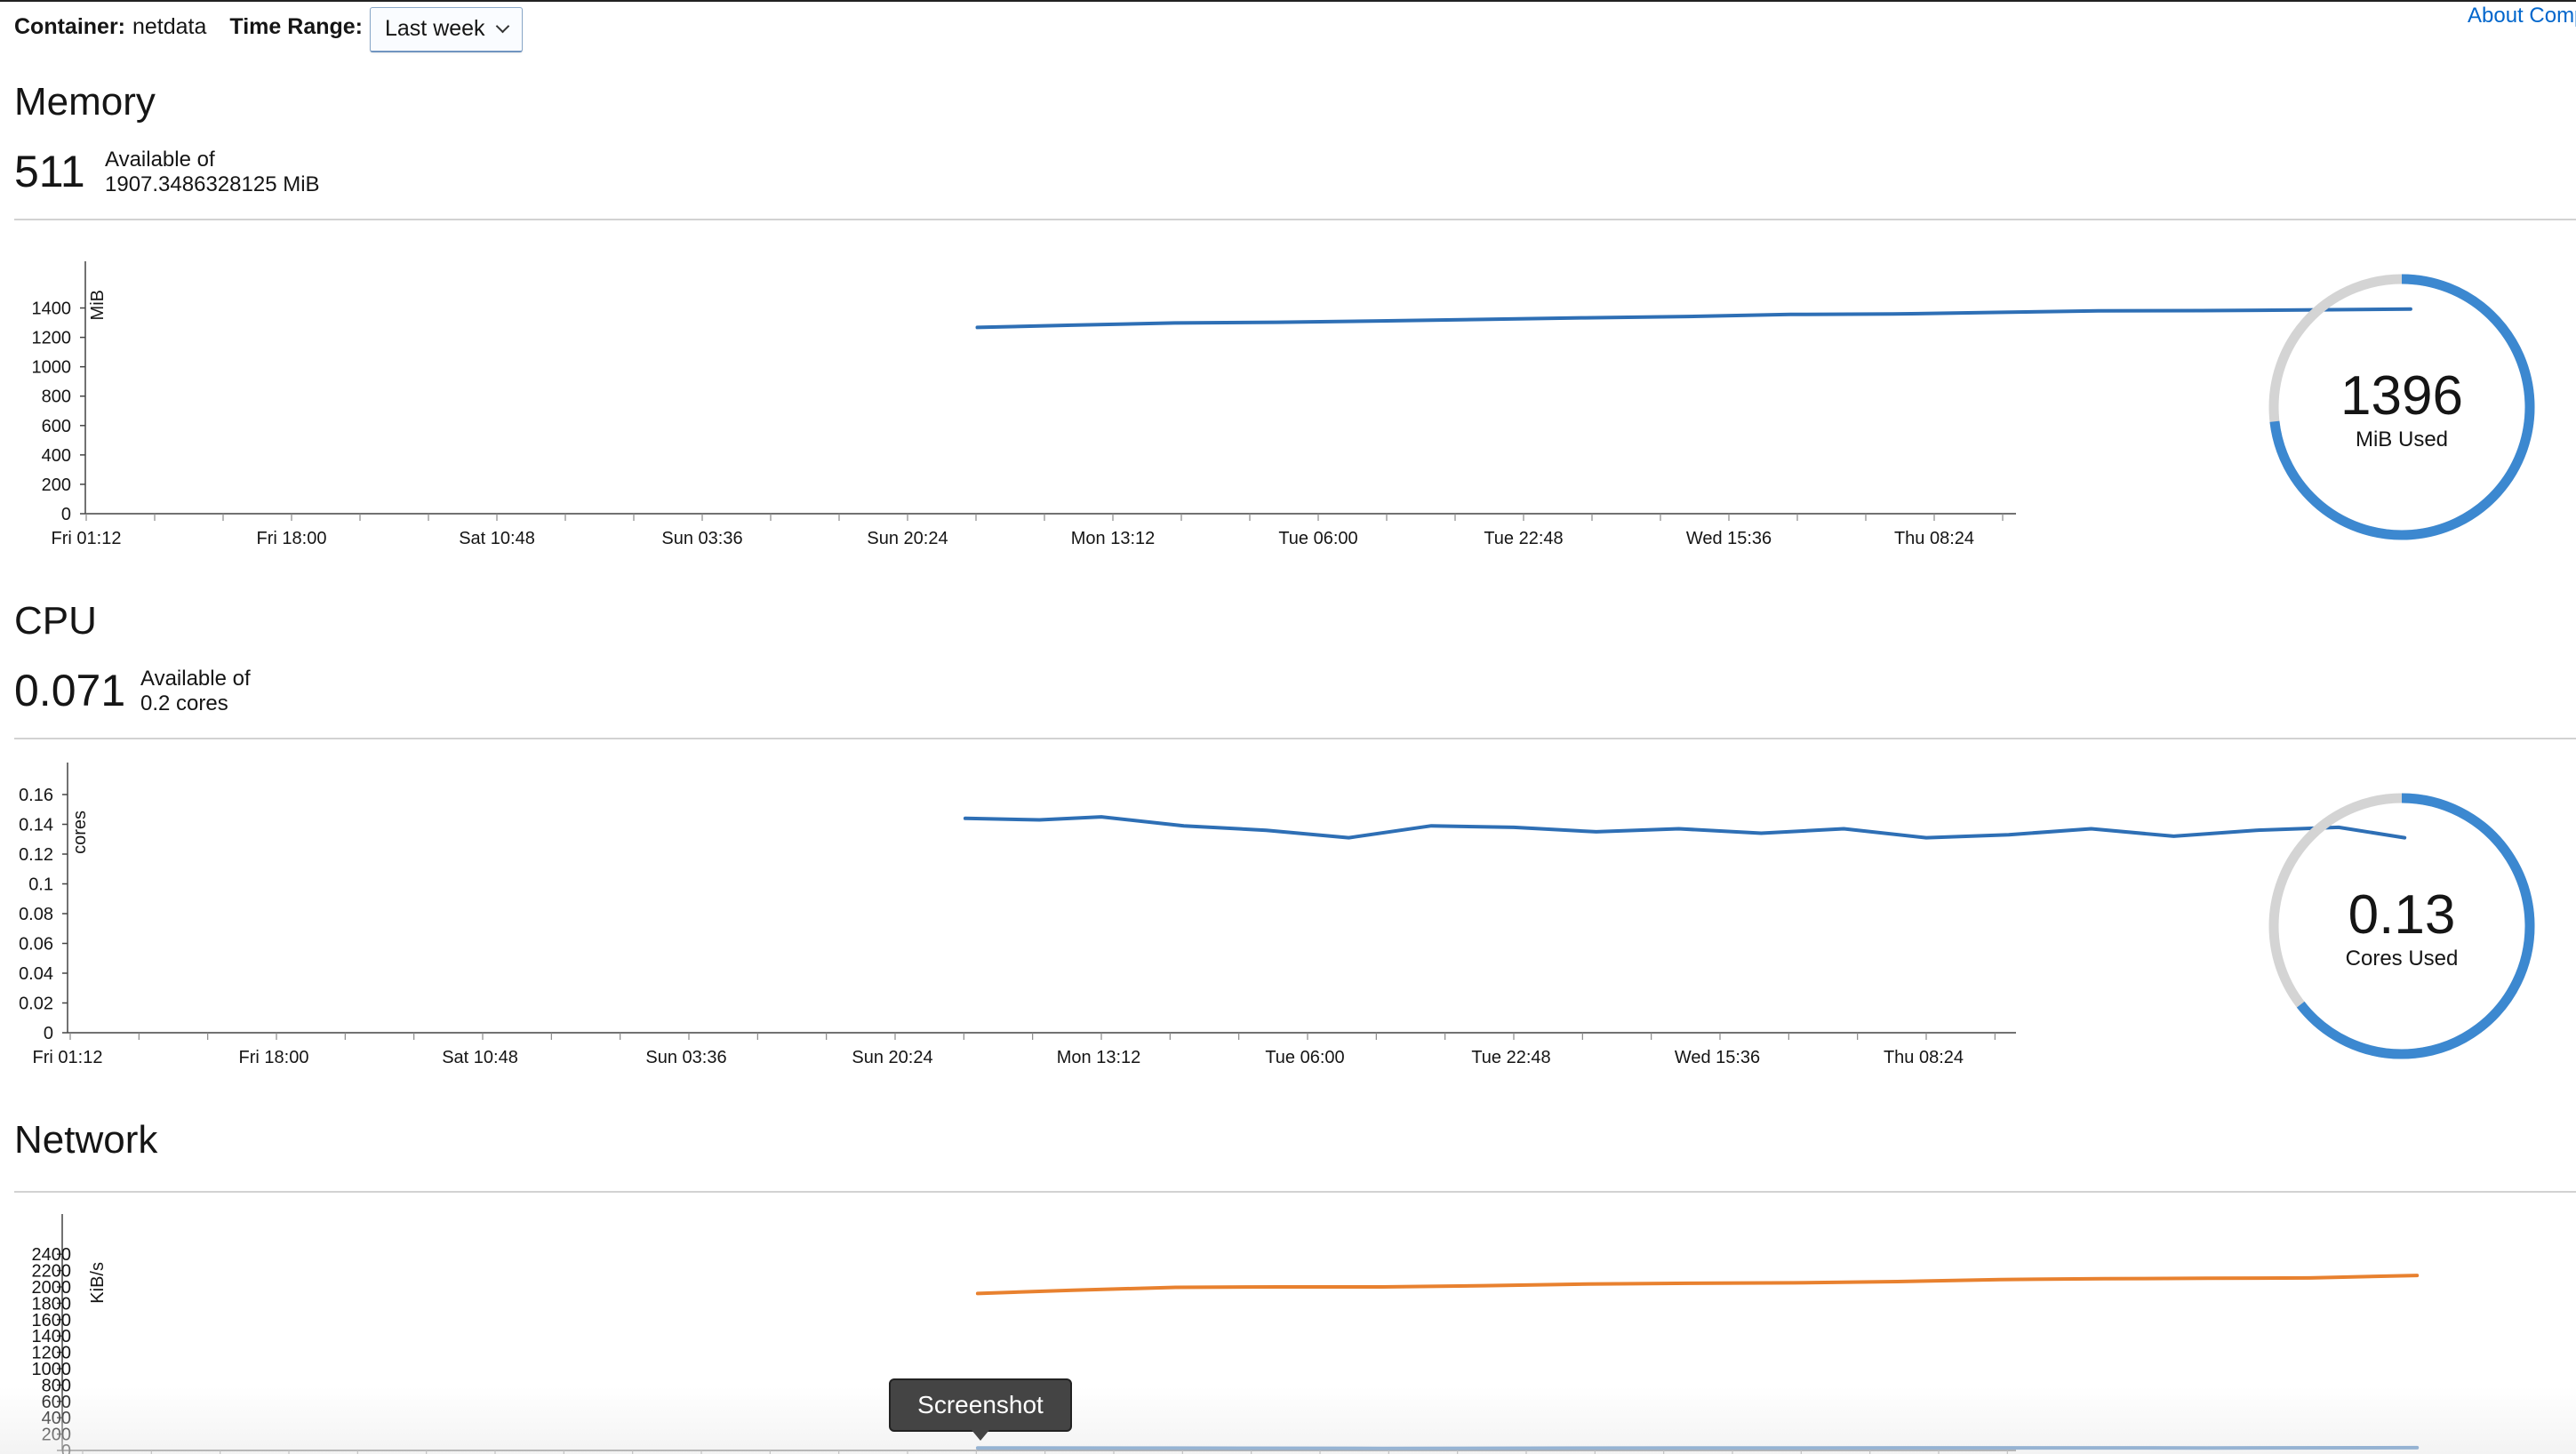 The width and height of the screenshot is (2576, 1454). What do you see at coordinates (52, 1321) in the screenshot?
I see `network-y-tick-label: 1600` at bounding box center [52, 1321].